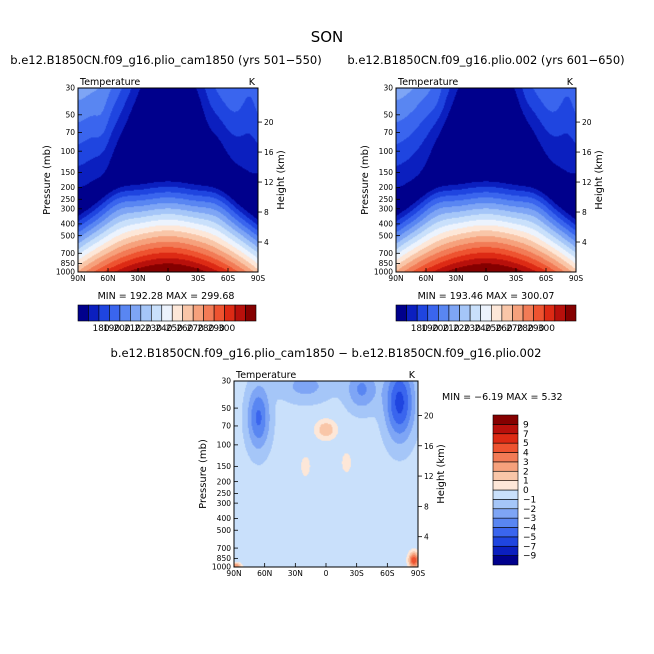 This screenshot has width=654, height=654. Describe the element at coordinates (526, 435) in the screenshot. I see `colorbar-label: 7` at that location.